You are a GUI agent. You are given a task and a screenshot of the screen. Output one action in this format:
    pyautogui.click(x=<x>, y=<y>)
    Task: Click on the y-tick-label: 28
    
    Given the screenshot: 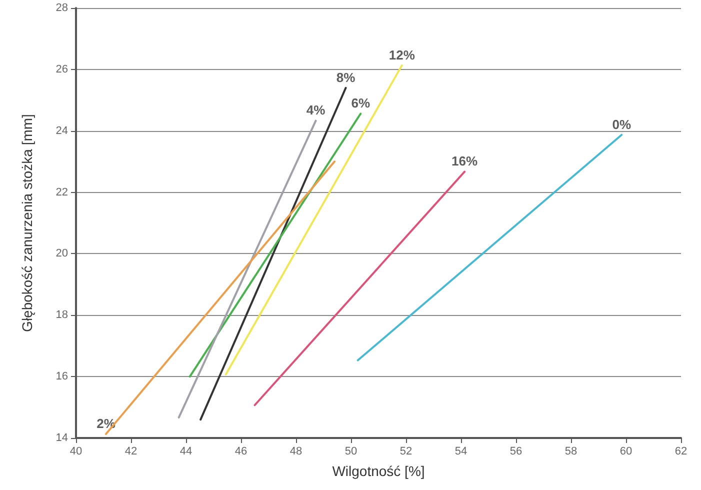 What is the action you would take?
    pyautogui.click(x=62, y=8)
    